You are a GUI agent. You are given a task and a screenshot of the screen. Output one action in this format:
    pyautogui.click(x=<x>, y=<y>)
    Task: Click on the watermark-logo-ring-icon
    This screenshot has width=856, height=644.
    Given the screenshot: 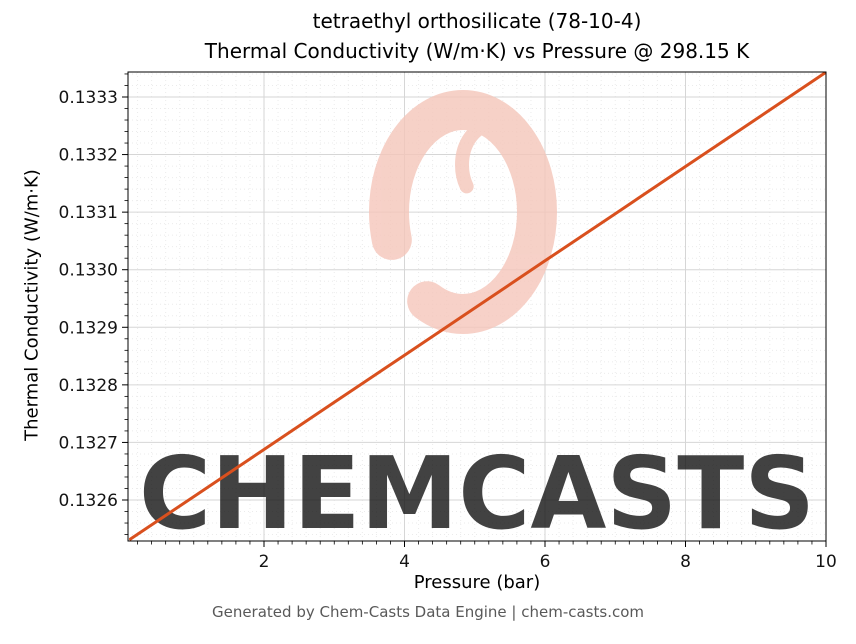 What is the action you would take?
    pyautogui.click(x=463, y=212)
    